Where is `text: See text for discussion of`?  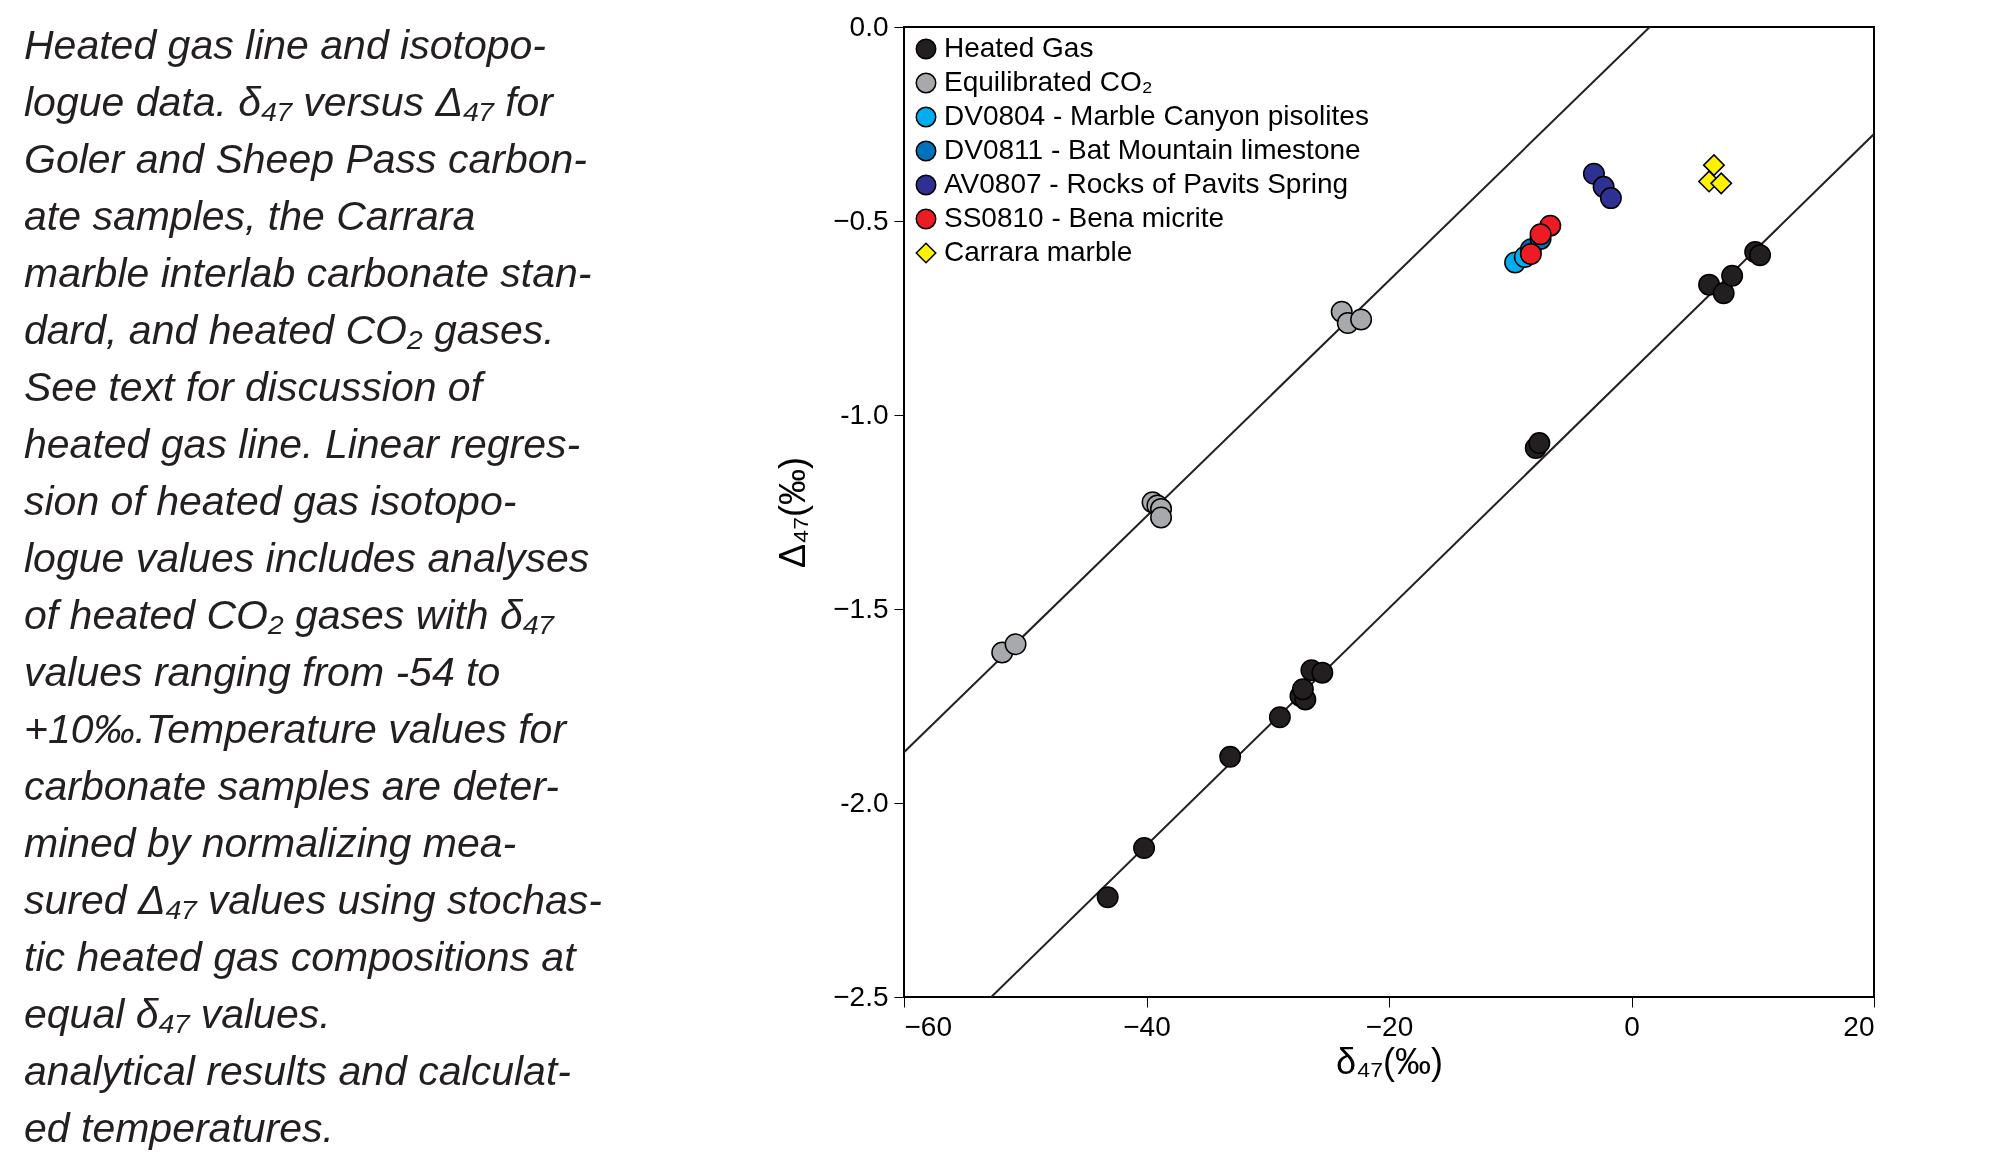
text: See text for discussion of is located at coordinates (255, 387).